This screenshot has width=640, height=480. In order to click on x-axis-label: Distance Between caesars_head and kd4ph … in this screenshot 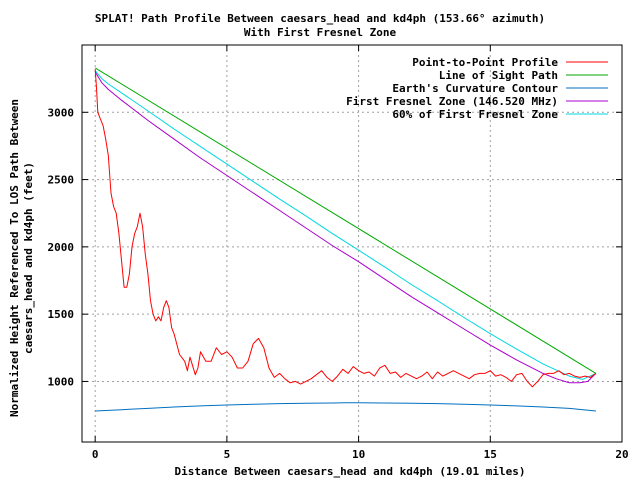, I will do `click(350, 471)`.